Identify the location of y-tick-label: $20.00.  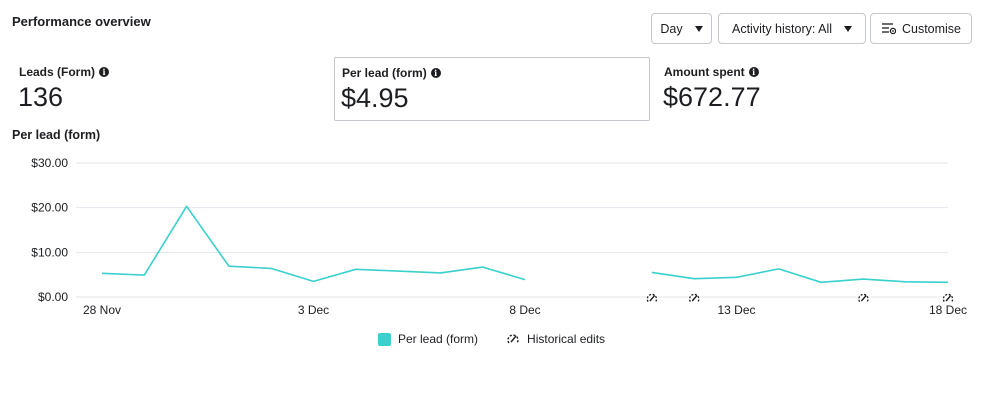
(49, 208).